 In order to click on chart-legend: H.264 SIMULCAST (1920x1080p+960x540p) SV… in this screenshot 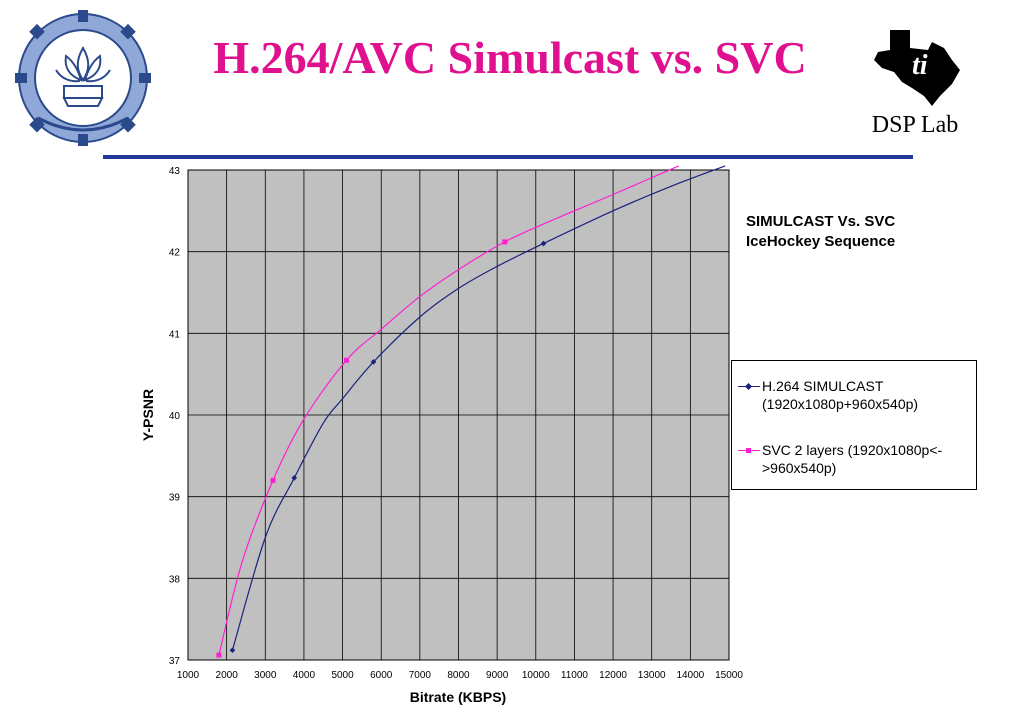, I will do `click(854, 425)`.